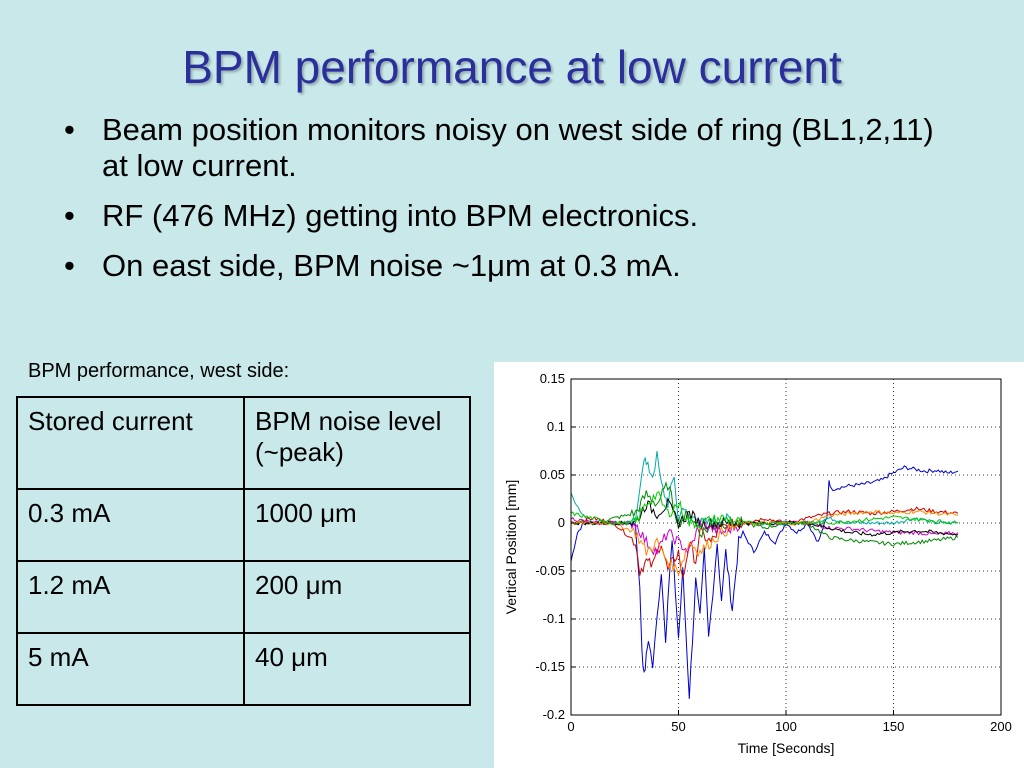 The height and width of the screenshot is (768, 1024). Describe the element at coordinates (130, 443) in the screenshot. I see `header-stored-current: Stored current` at that location.